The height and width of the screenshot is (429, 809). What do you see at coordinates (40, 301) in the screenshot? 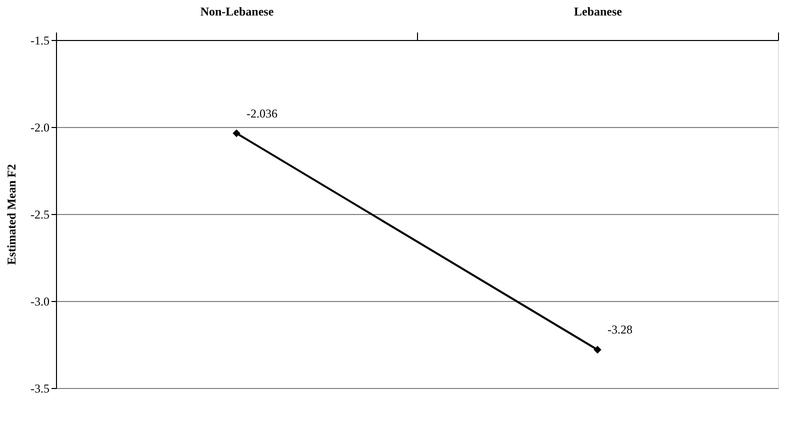
I see `y-tick-label: -3.0` at bounding box center [40, 301].